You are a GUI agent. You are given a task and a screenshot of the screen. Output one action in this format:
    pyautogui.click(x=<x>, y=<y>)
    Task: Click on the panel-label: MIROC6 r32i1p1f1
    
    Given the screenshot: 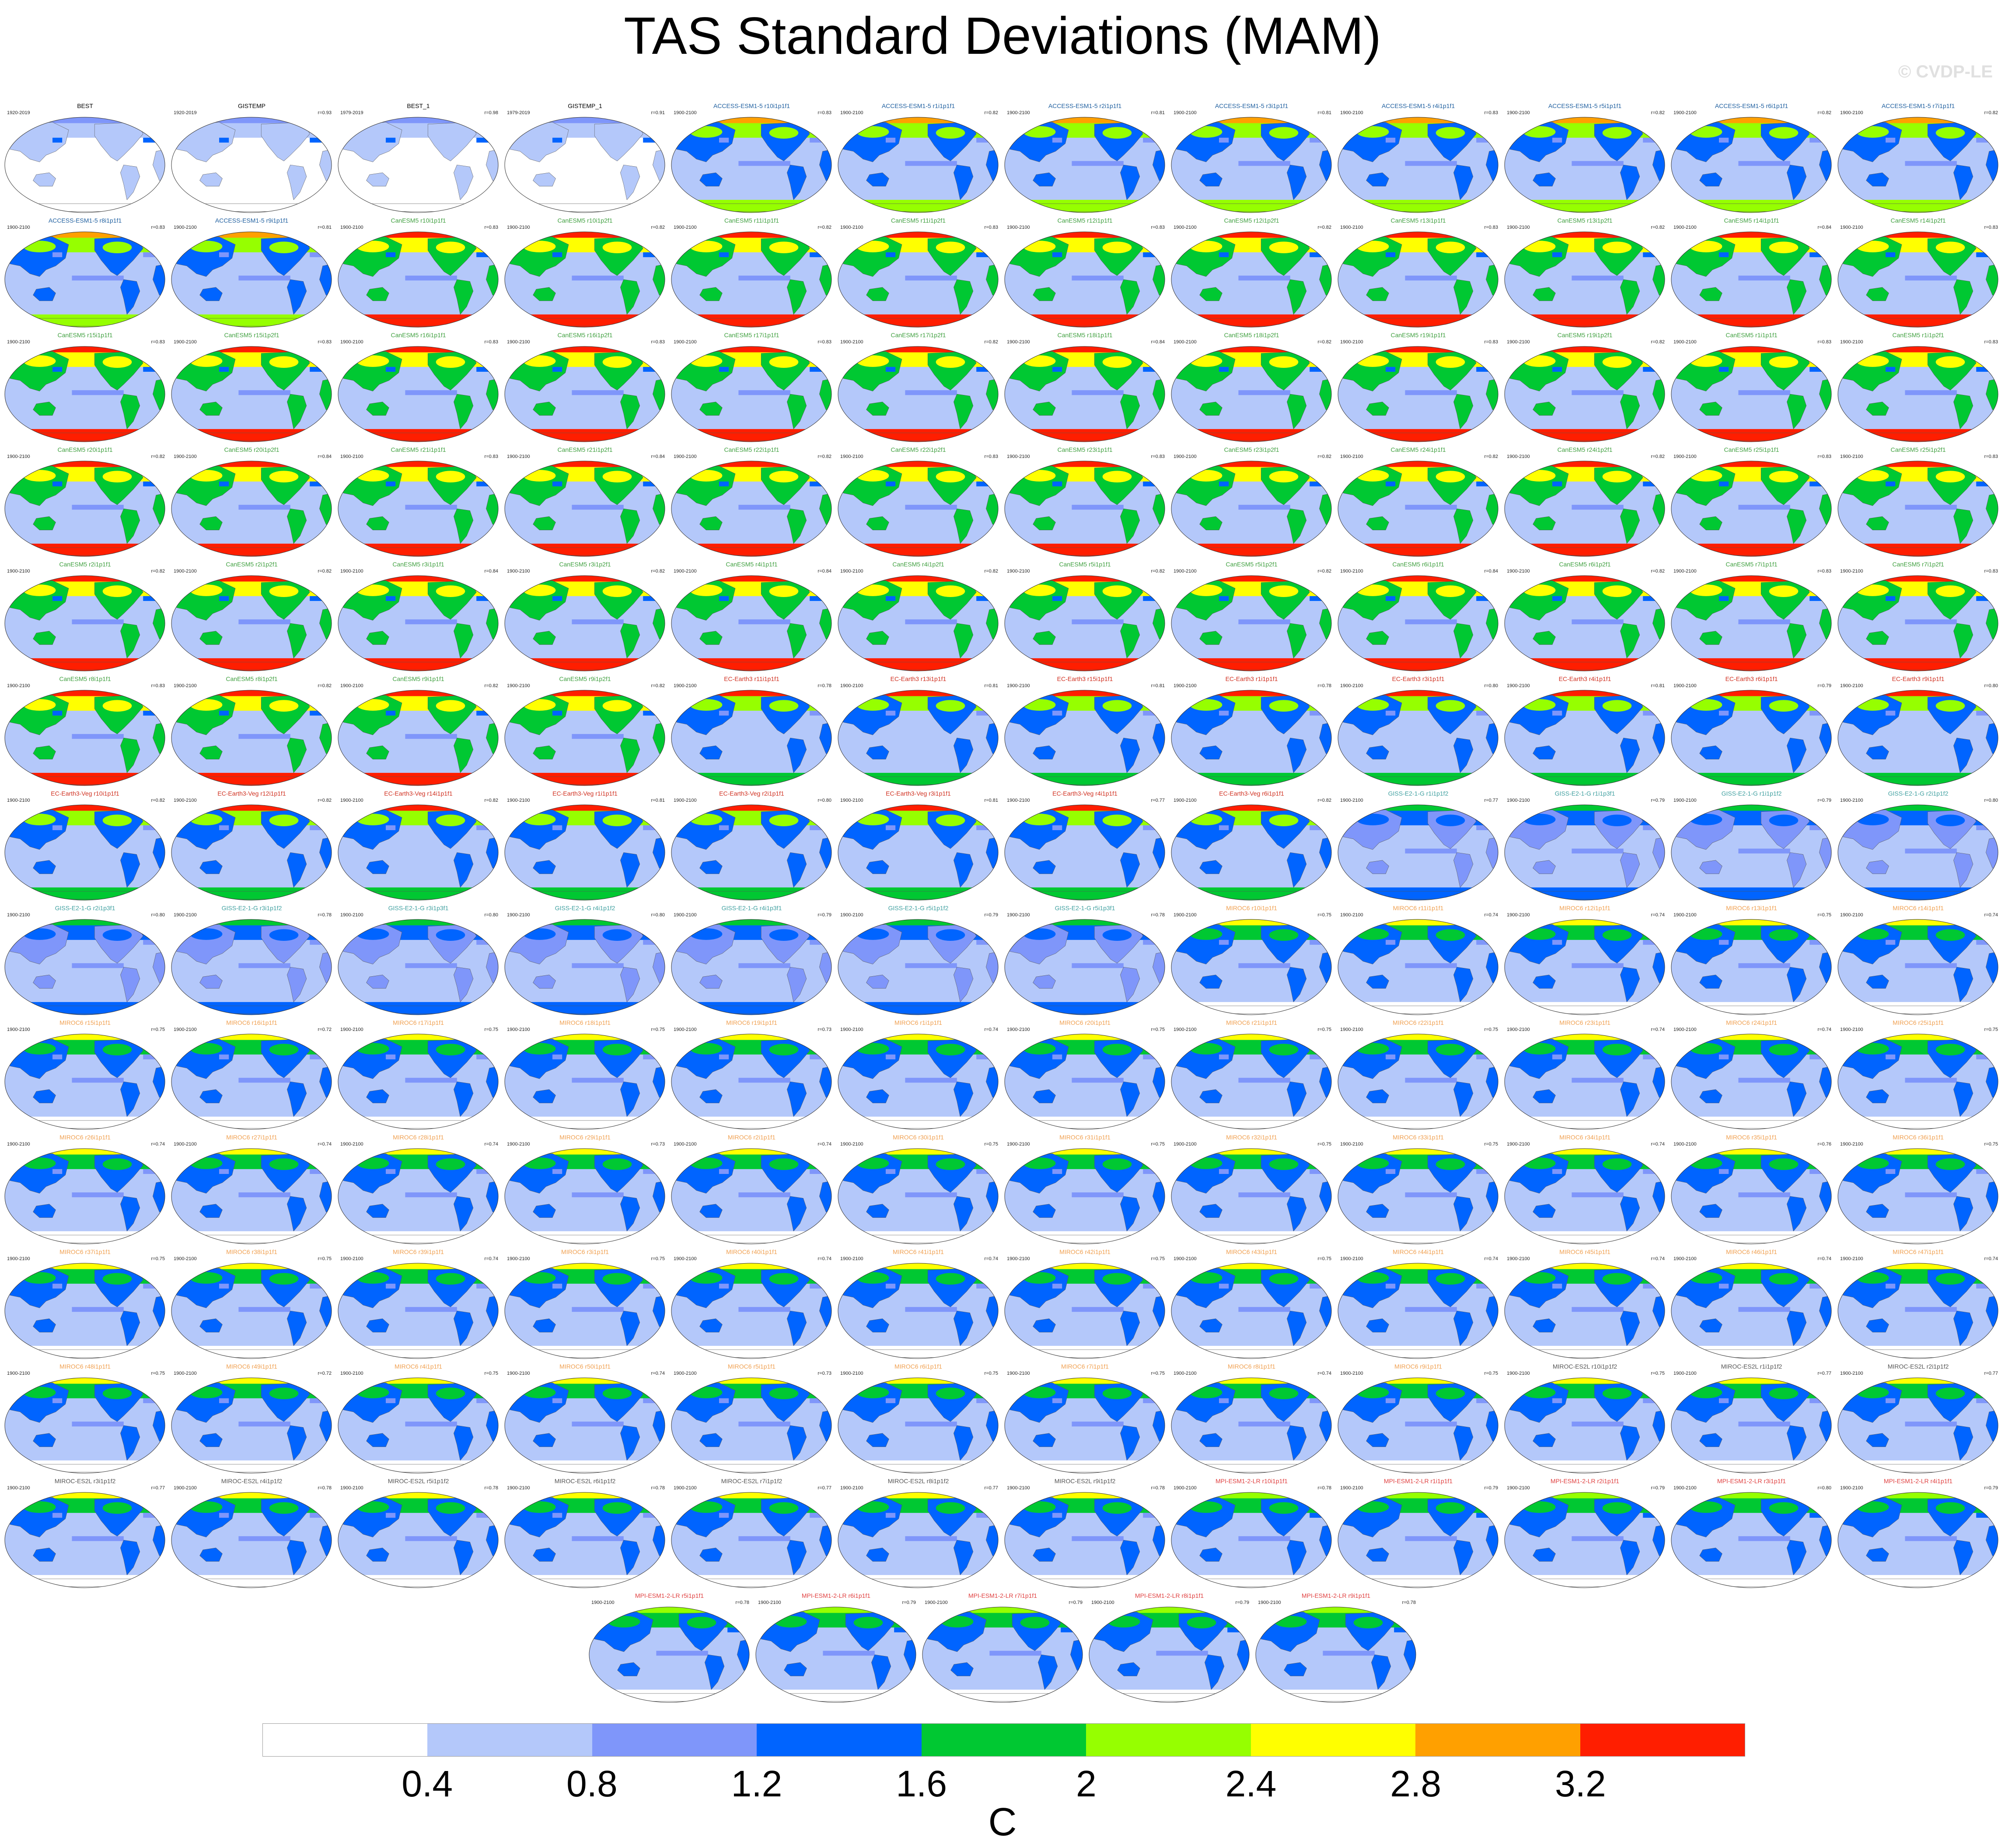 What is the action you would take?
    pyautogui.click(x=1252, y=1137)
    